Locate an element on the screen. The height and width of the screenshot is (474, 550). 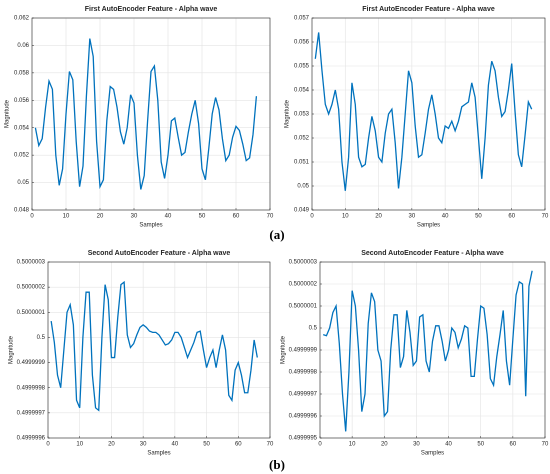
y-tick-label: 0.053 is located at coordinates (302, 115).